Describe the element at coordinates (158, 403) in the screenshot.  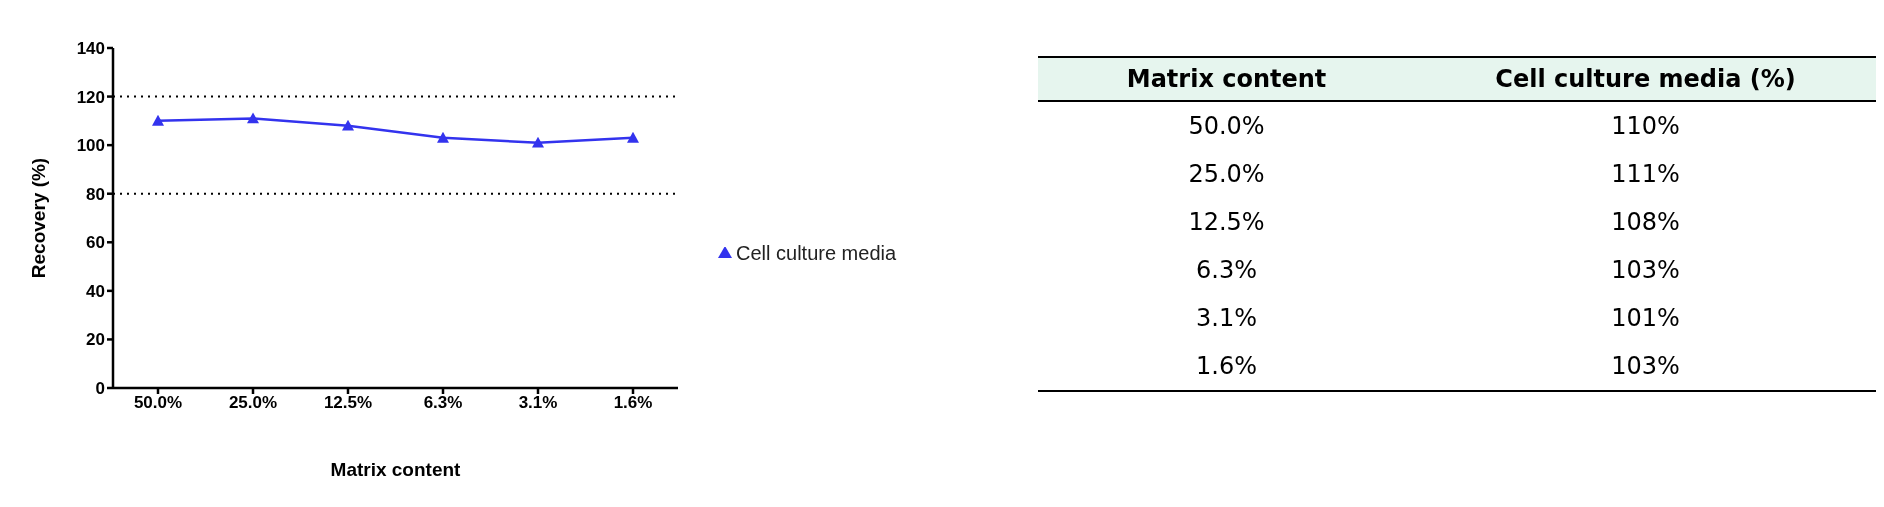
I see `x-tick-label: 50.0%` at that location.